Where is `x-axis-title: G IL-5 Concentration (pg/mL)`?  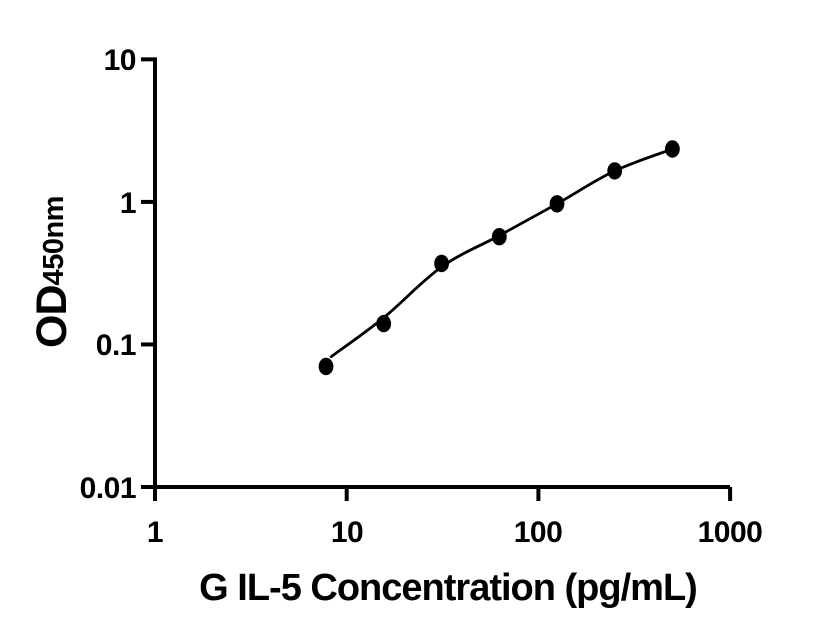
x-axis-title: G IL-5 Concentration (pg/mL) is located at coordinates (448, 588).